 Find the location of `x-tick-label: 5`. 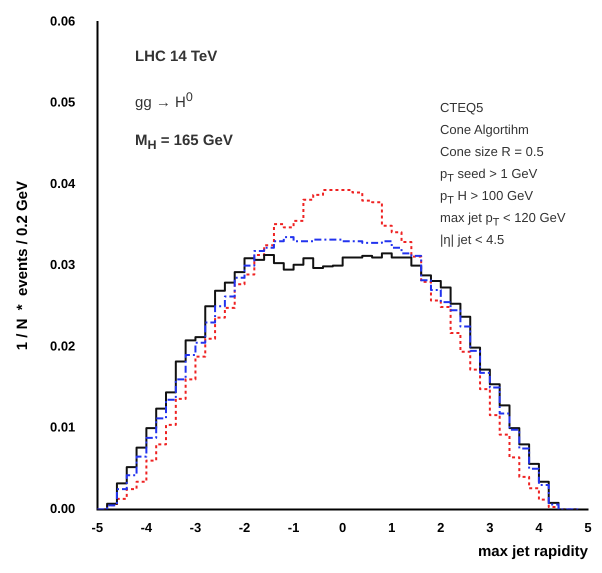

x-tick-label: 5 is located at coordinates (588, 527).